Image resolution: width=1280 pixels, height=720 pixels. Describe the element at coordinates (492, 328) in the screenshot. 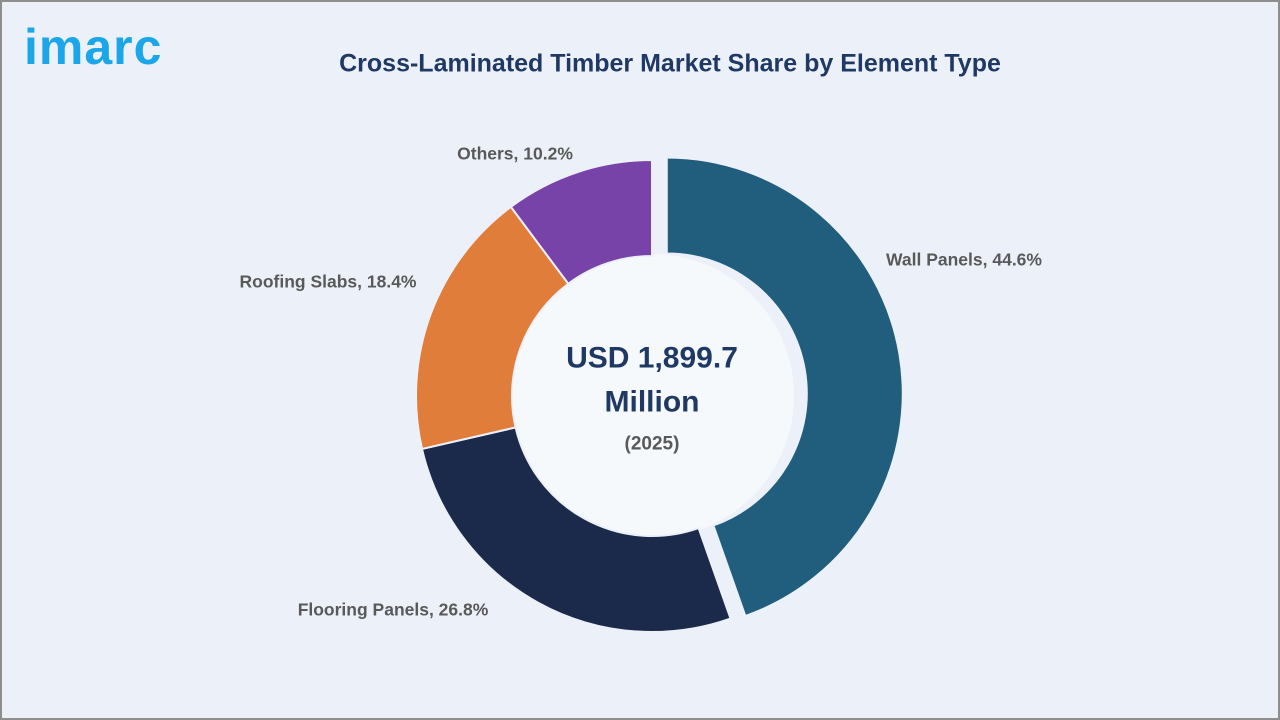

I see `pie-slice-roofing-slabs` at that location.